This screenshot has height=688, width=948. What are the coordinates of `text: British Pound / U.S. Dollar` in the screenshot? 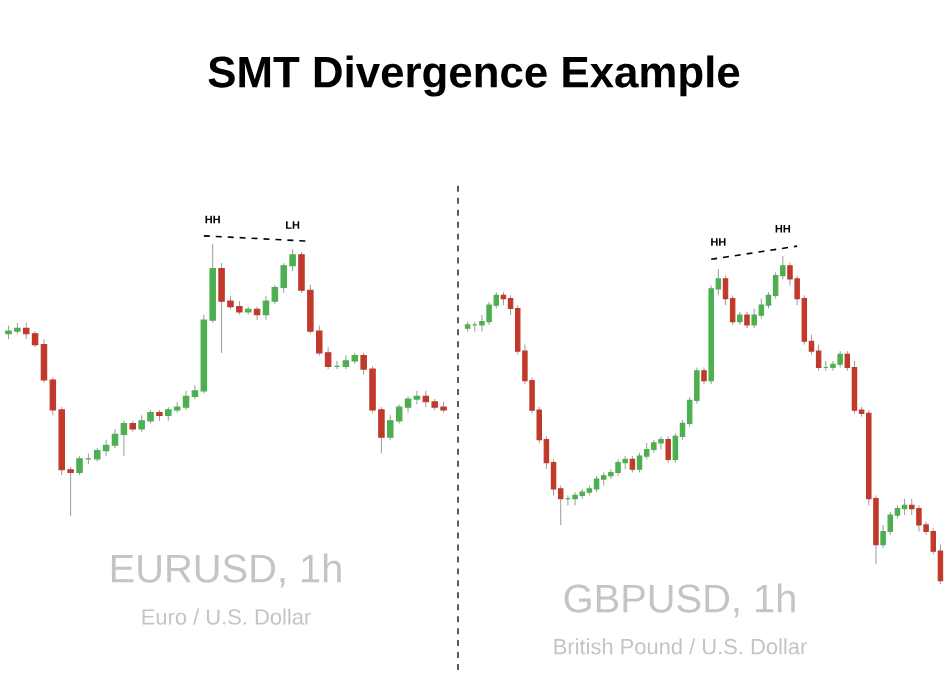 It's located at (680, 646).